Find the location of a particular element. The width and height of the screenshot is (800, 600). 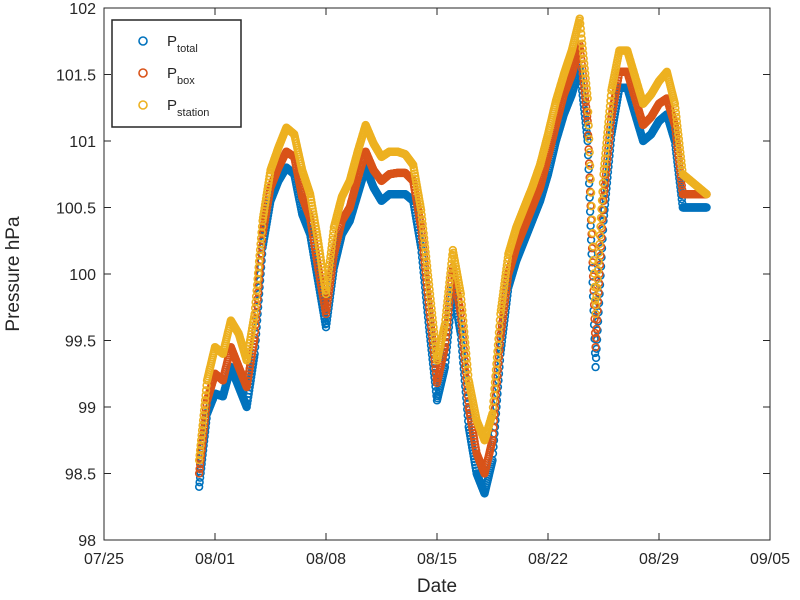

x-tick-label: 08/15 is located at coordinates (437, 559).